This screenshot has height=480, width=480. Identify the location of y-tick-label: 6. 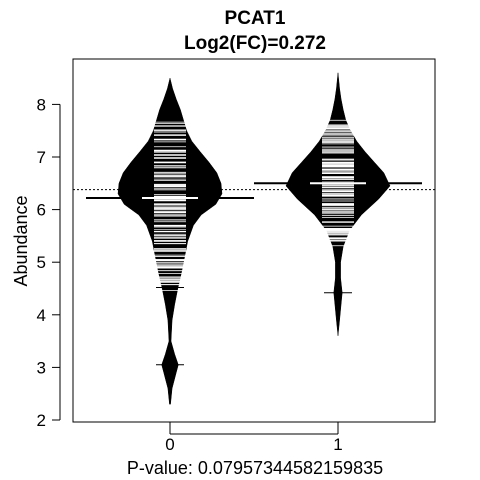
(41, 210).